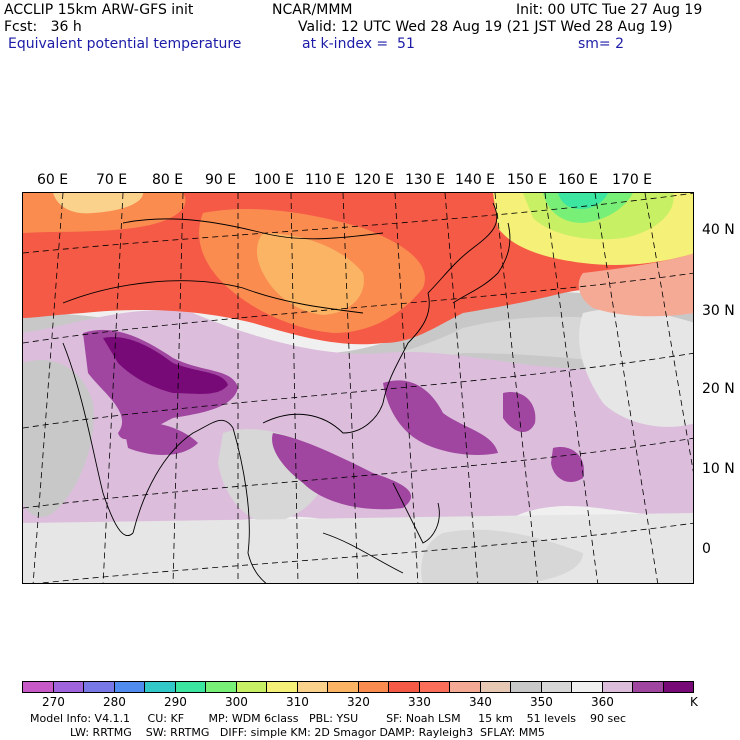 The image size is (740, 740). Describe the element at coordinates (718, 230) in the screenshot. I see `lat-label: 40 N` at that location.